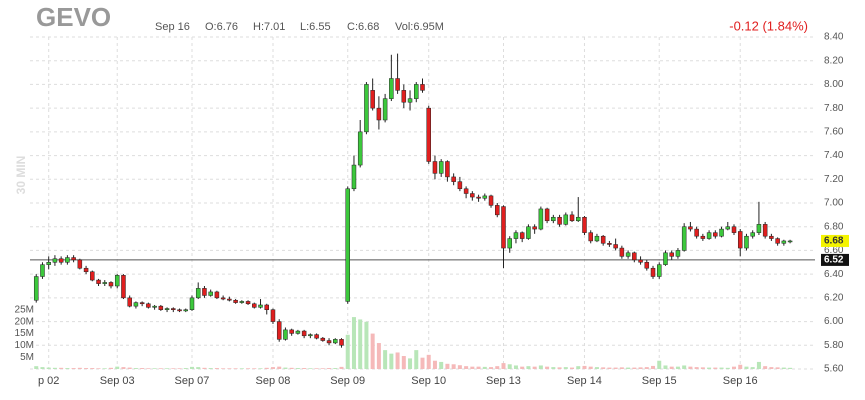  I want to click on y-tick-label: 7.60, so click(834, 131).